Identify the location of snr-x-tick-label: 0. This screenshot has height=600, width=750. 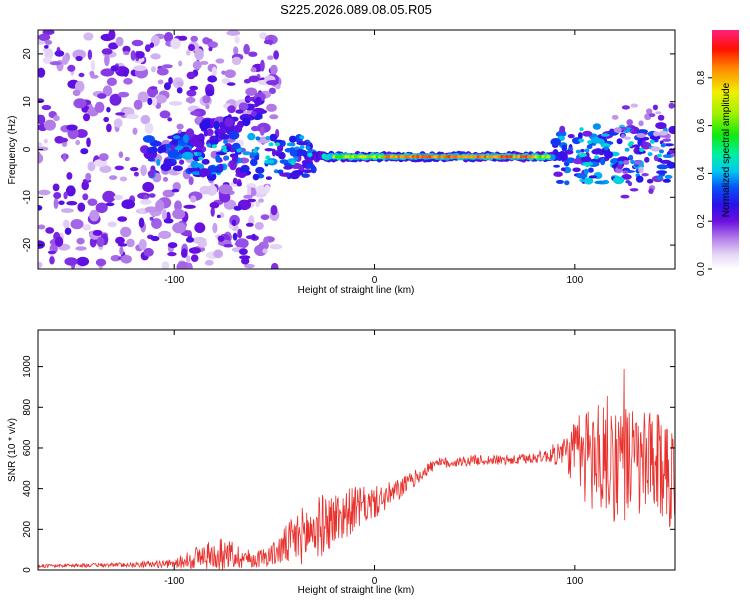
(375, 581).